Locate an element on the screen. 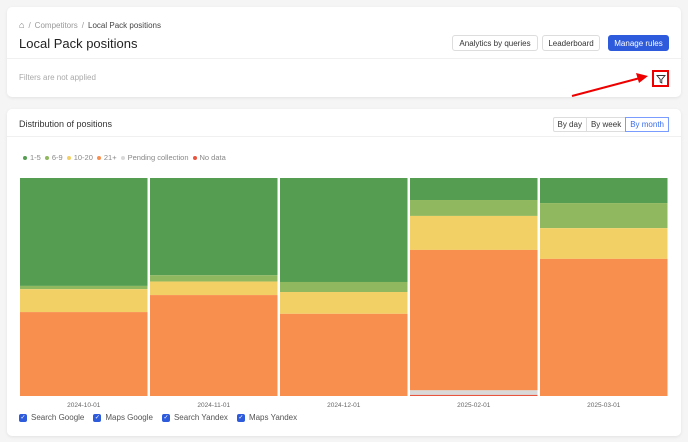 This screenshot has height=442, width=688. legend-item: 21+ is located at coordinates (106, 157).